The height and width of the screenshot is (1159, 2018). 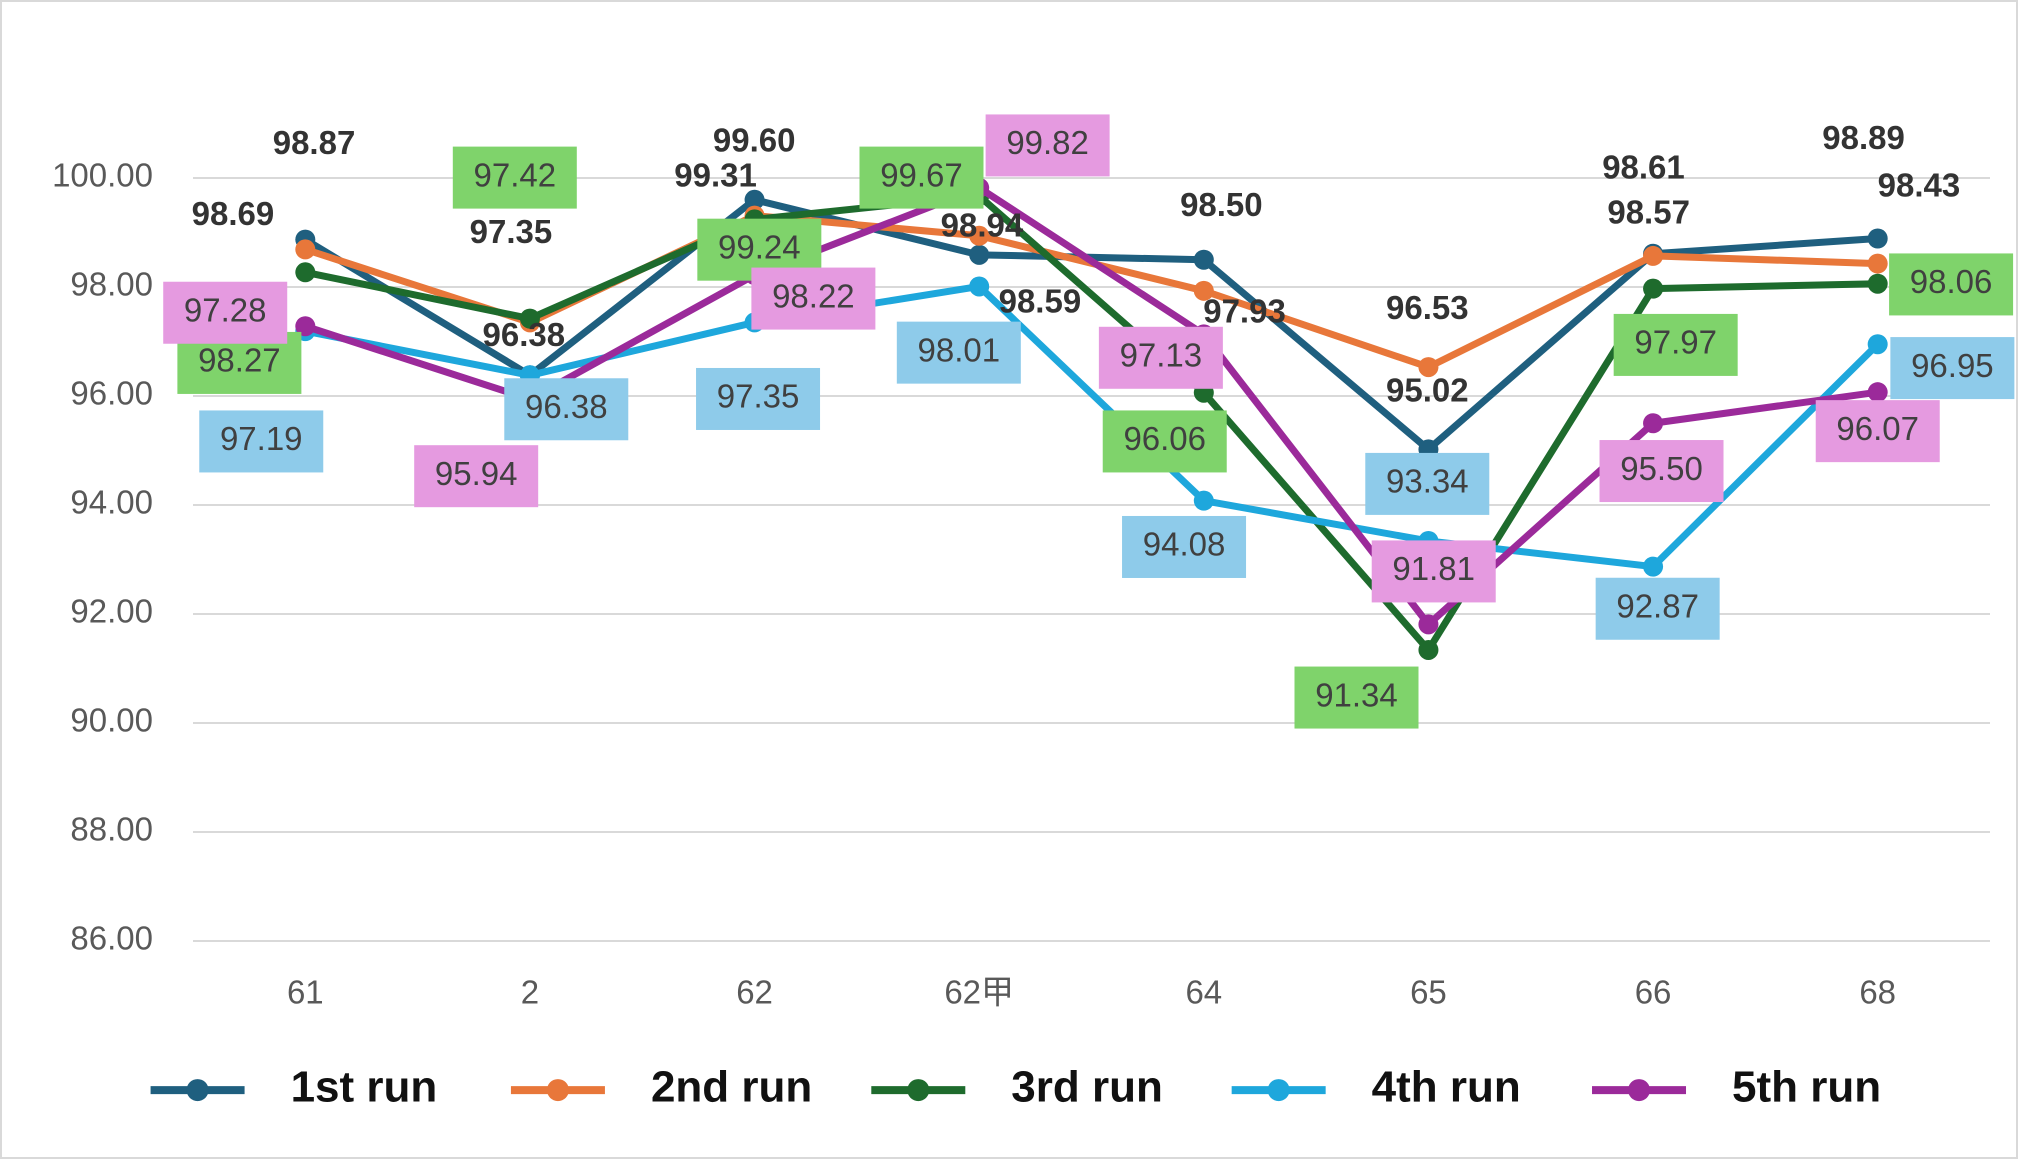 What do you see at coordinates (1919, 185) in the screenshot?
I see `data-label: 98.43` at bounding box center [1919, 185].